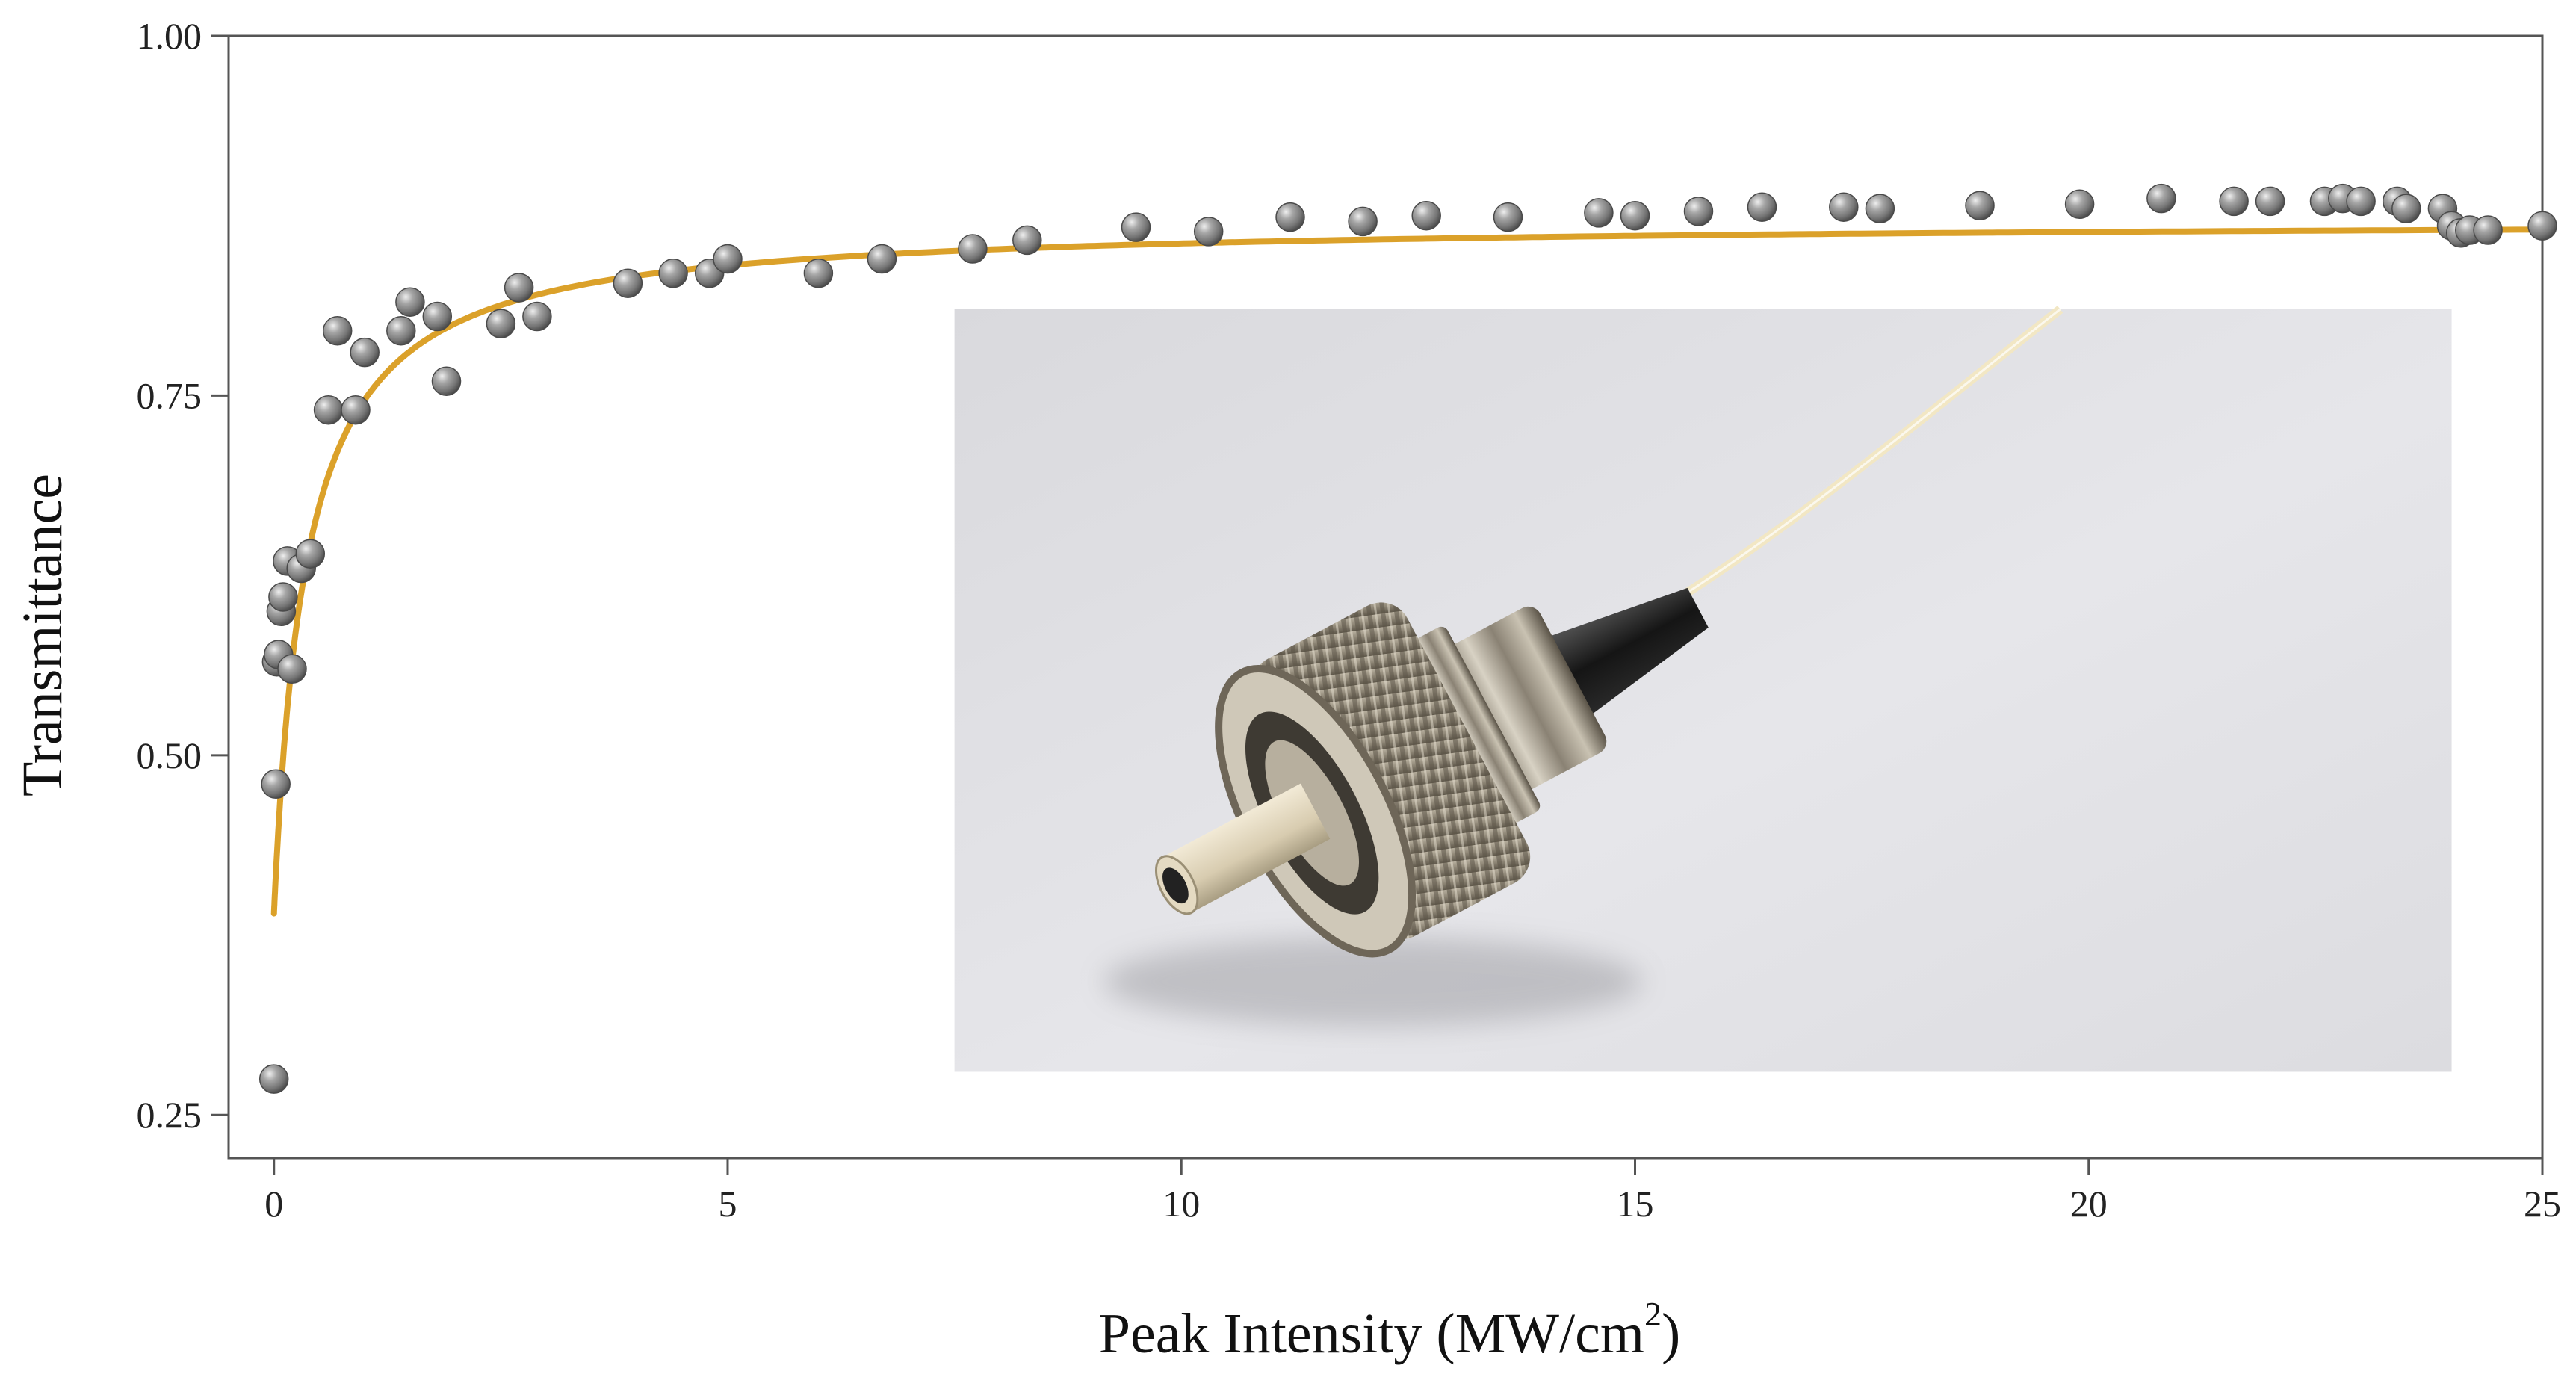 This screenshot has width=2576, height=1389. Describe the element at coordinates (1634, 1204) in the screenshot. I see `x-tick-label: 15` at that location.